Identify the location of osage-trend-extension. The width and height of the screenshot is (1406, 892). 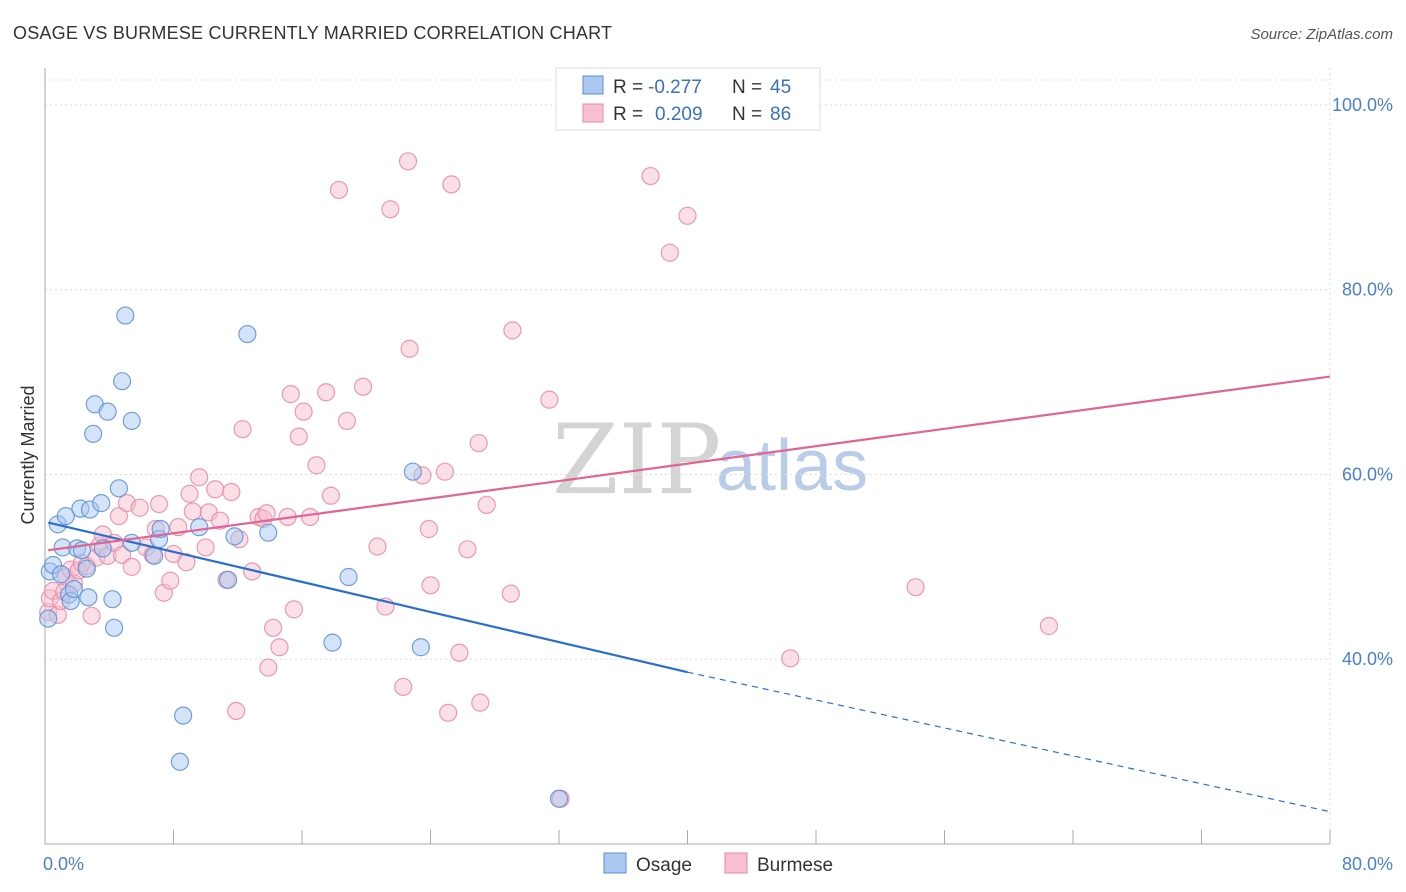
(1009, 742).